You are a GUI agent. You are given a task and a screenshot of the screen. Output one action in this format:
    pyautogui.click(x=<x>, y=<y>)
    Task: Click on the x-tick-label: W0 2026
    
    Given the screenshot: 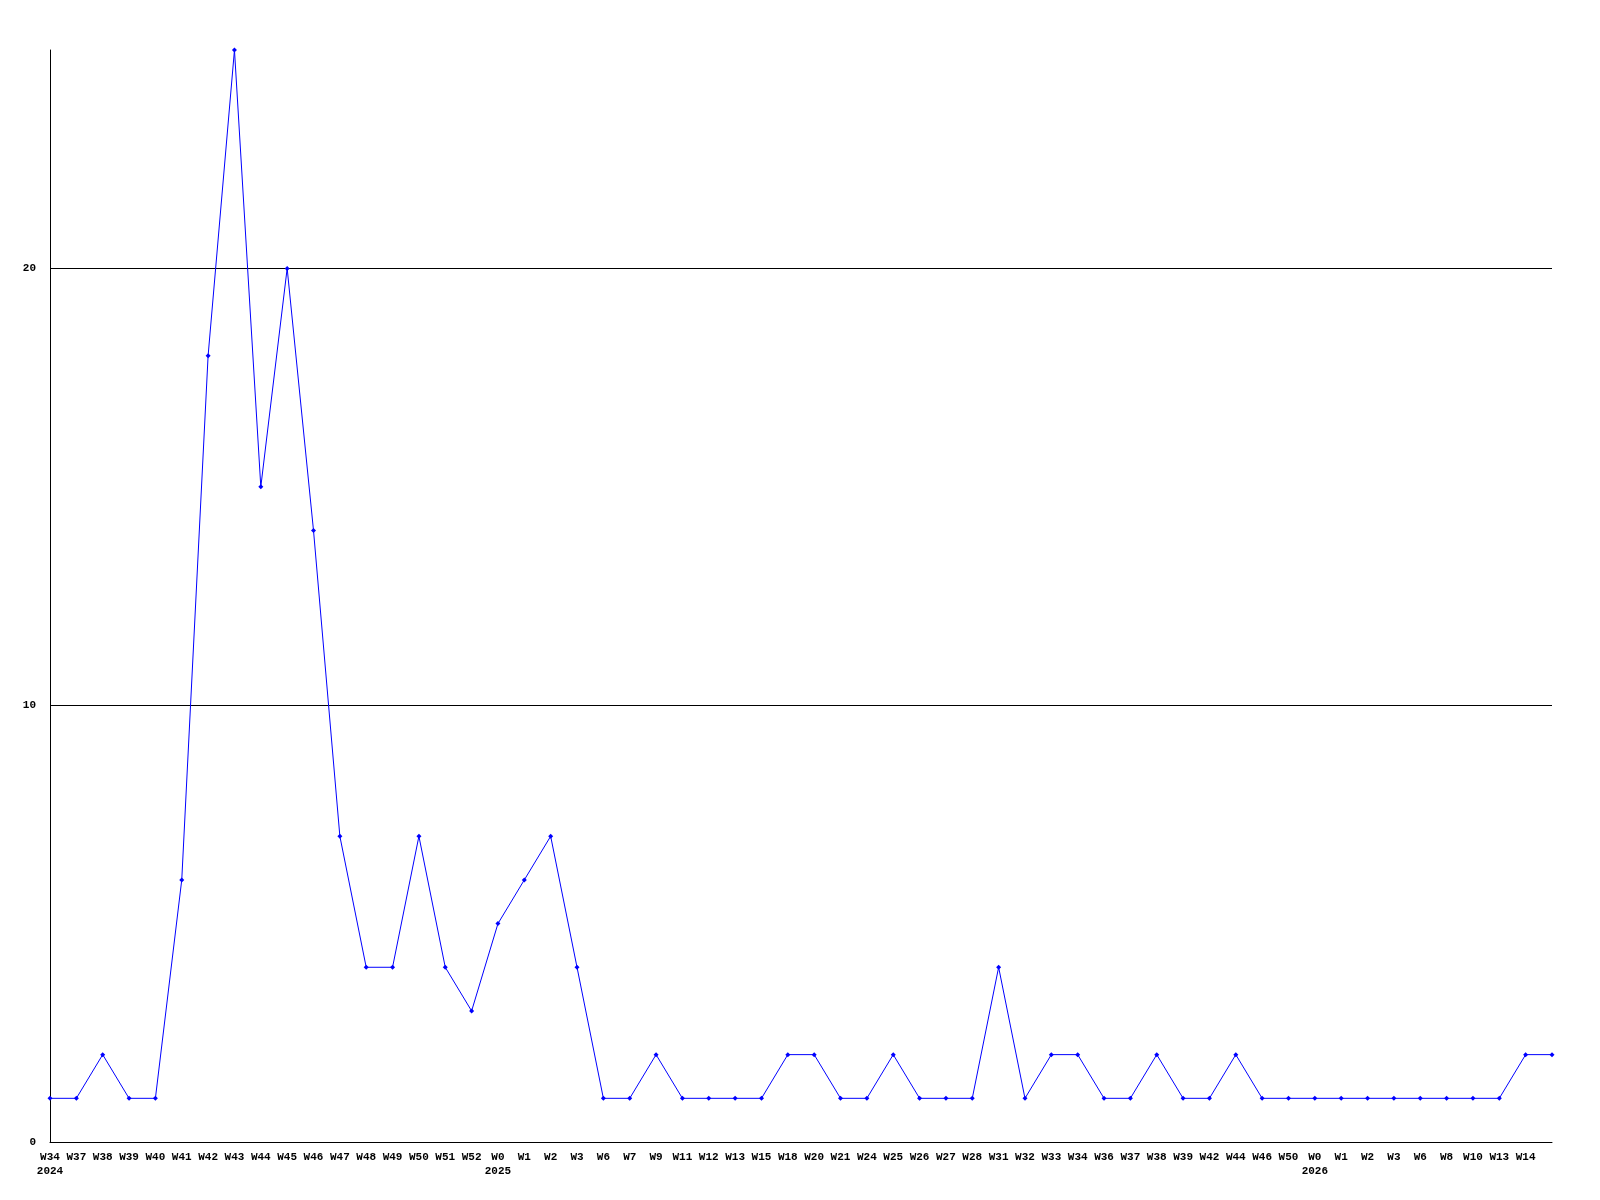 What is the action you would take?
    pyautogui.click(x=1315, y=1164)
    